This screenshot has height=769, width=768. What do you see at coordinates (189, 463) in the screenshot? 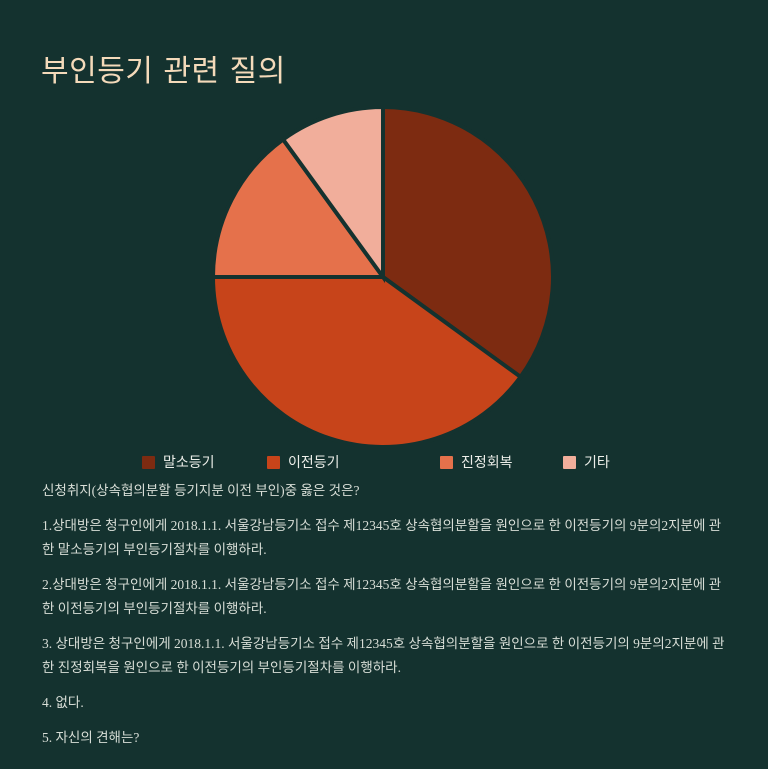
I see `legend-label: 말소등기` at bounding box center [189, 463].